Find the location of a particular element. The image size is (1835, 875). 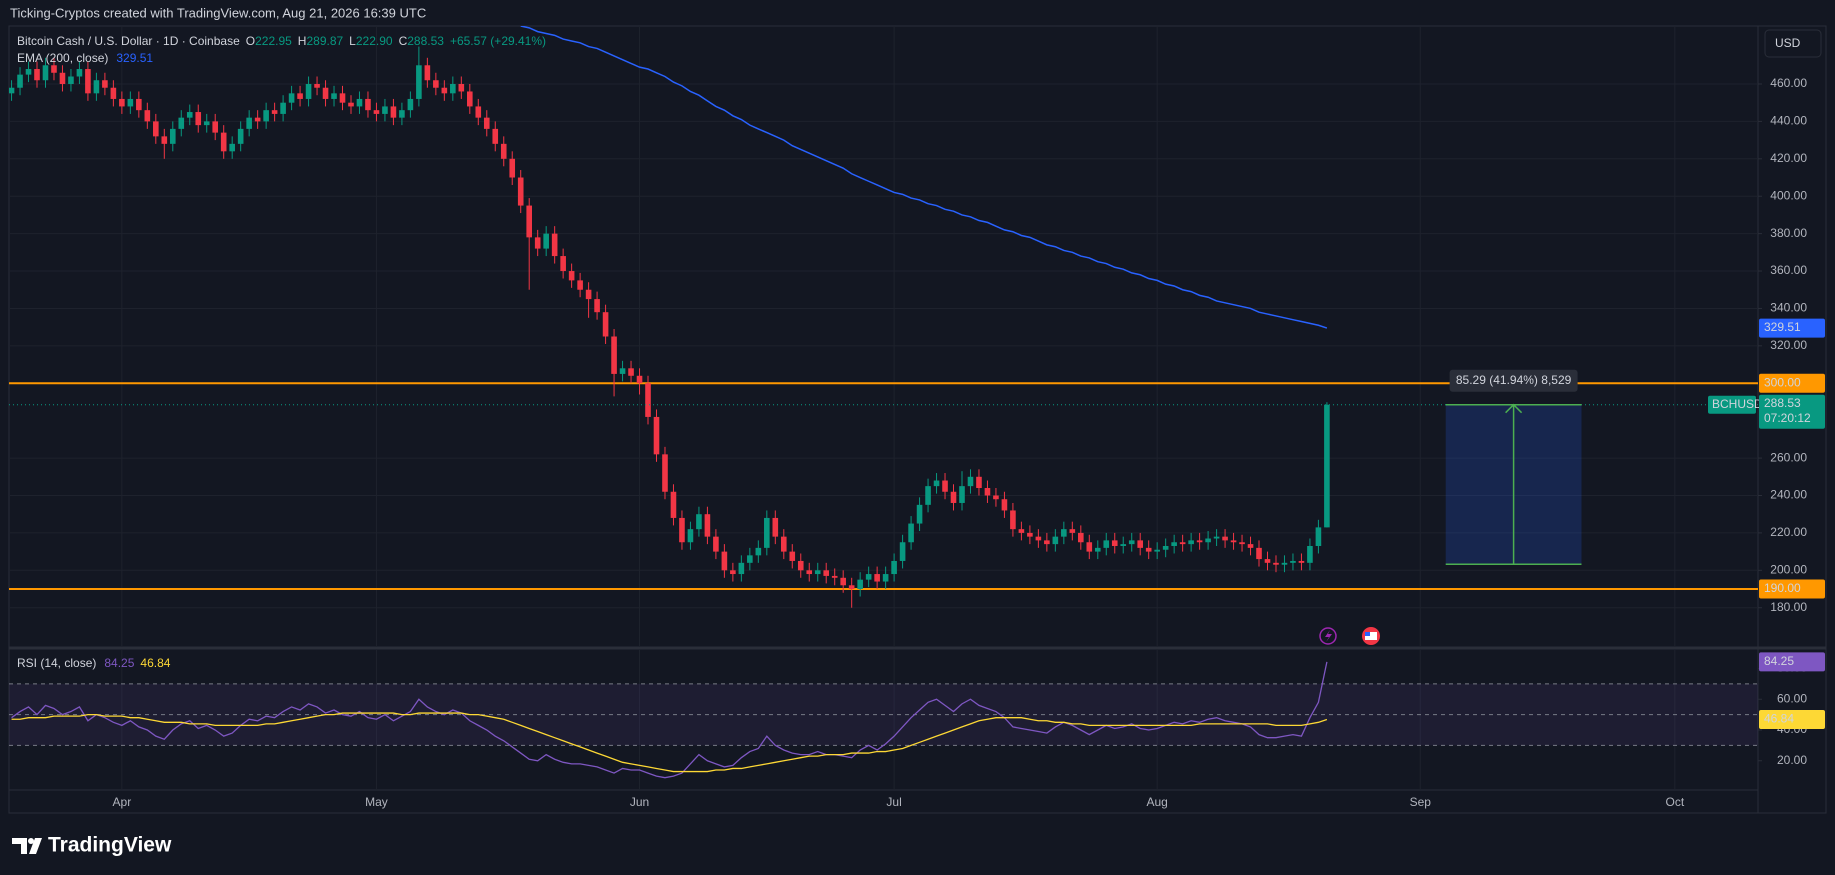

x-tick-label: Oct is located at coordinates (1674, 802).